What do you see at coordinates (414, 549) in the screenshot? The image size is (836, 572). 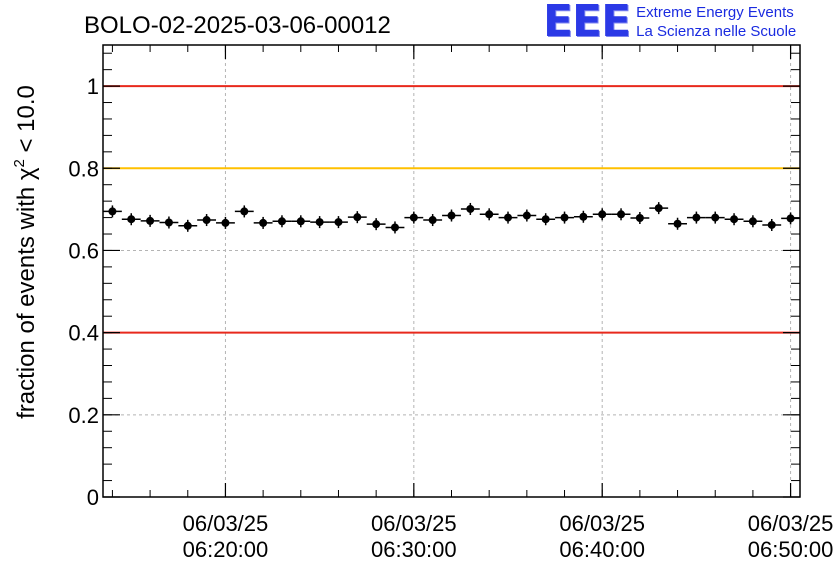 I see `x-tick-label-time: 06:30:00` at bounding box center [414, 549].